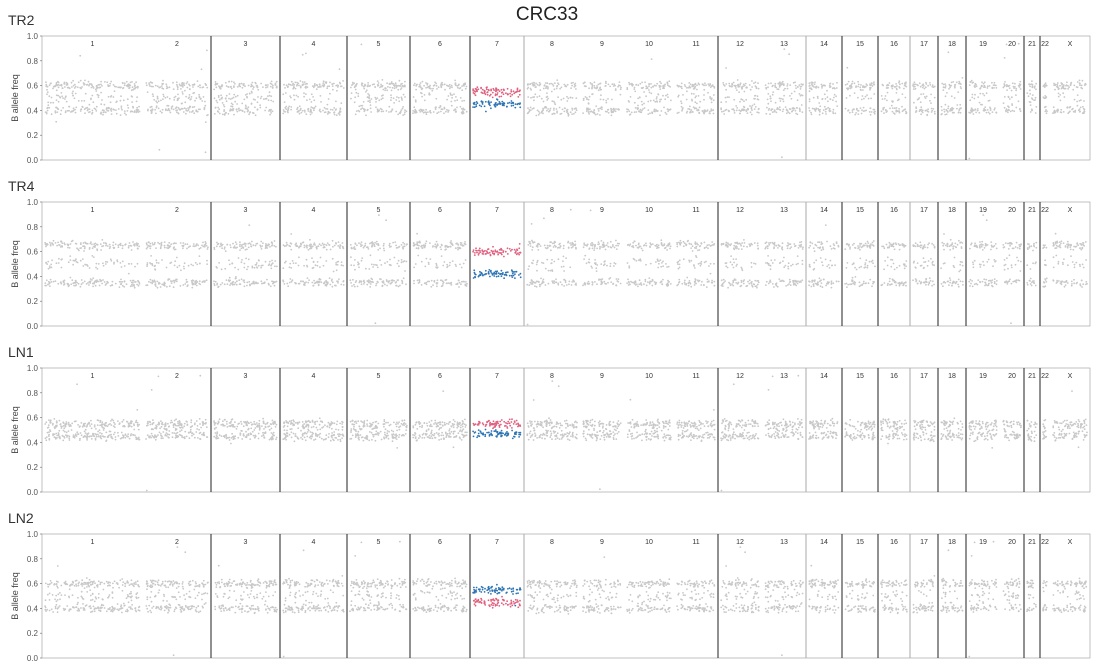 The image size is (1094, 670). Describe the element at coordinates (33, 160) in the screenshot. I see `y-tick-label: 0.0` at that location.